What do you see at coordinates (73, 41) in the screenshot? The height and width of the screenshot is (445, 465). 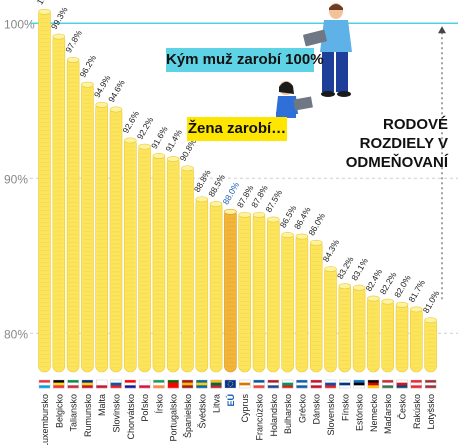 I see `value-label: 97.8%` at bounding box center [73, 41].